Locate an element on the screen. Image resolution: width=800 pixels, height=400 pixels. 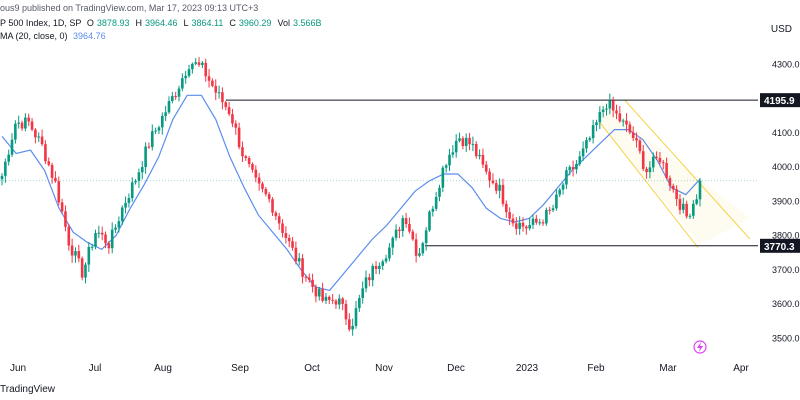
time-axis: Jun Jul Aug Sep Oct Nov Dec 2023 Feb Mar Apr is located at coordinates (380, 368).